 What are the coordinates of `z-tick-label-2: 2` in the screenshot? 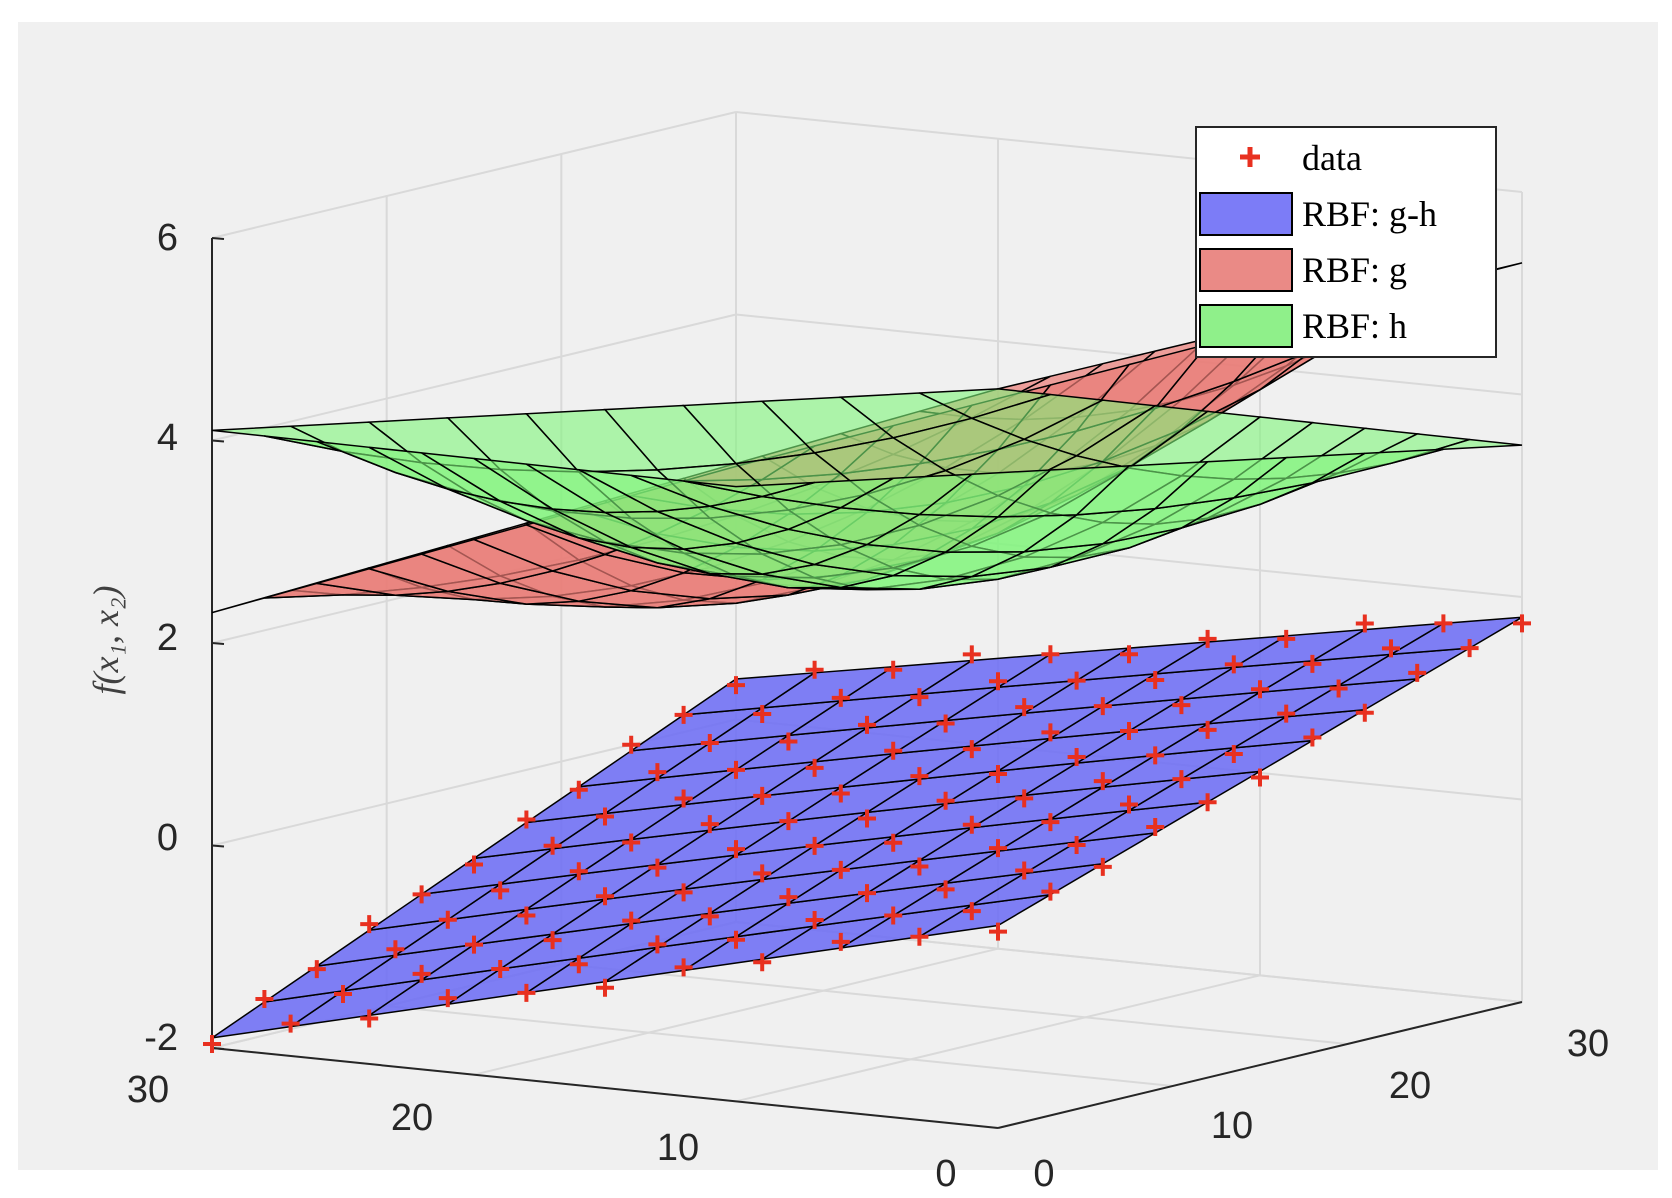 It's located at (167, 638).